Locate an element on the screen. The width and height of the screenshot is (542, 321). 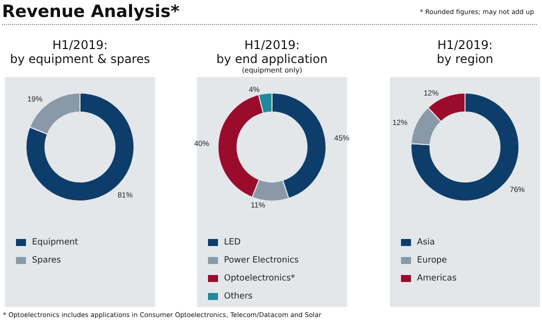
legend-label: Equipment is located at coordinates (55, 243).